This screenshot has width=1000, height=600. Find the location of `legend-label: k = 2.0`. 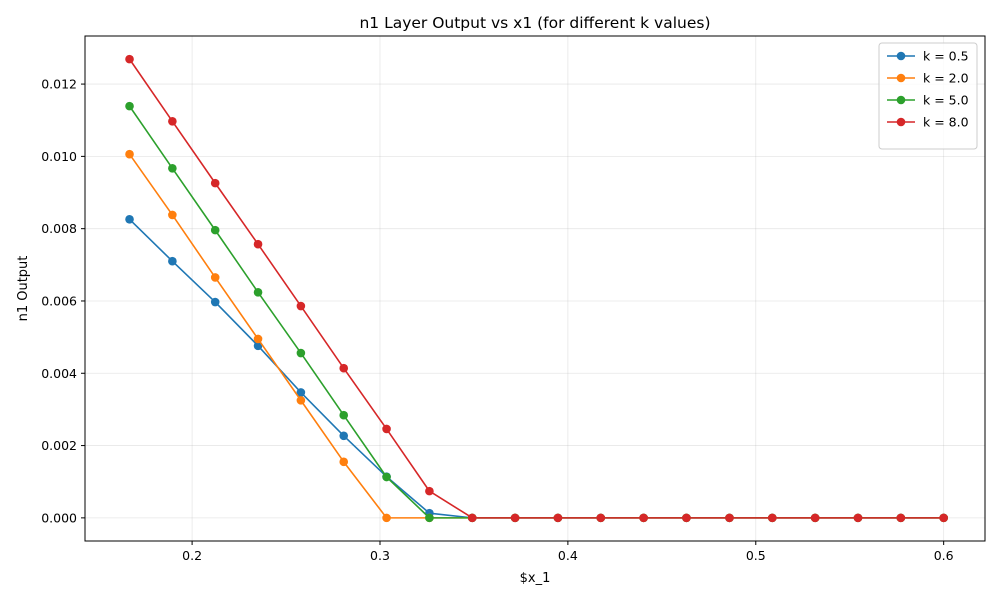

legend-label: k = 2.0 is located at coordinates (946, 78).